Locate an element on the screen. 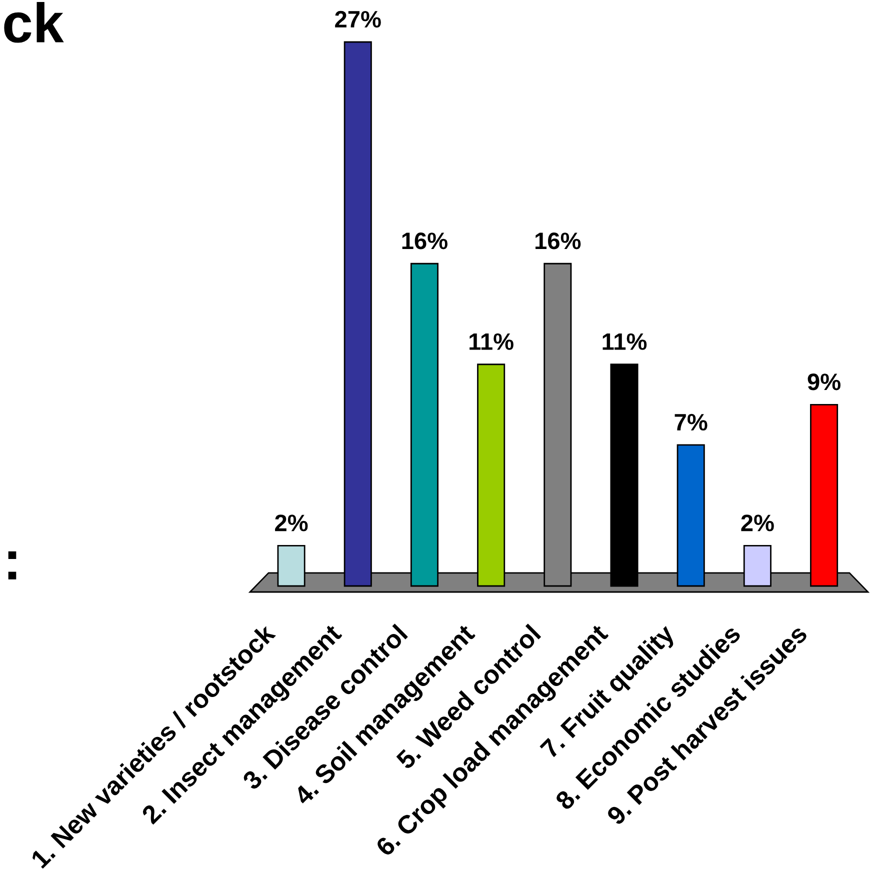 This screenshot has width=875, height=875. data-label: 9% is located at coordinates (824, 382).